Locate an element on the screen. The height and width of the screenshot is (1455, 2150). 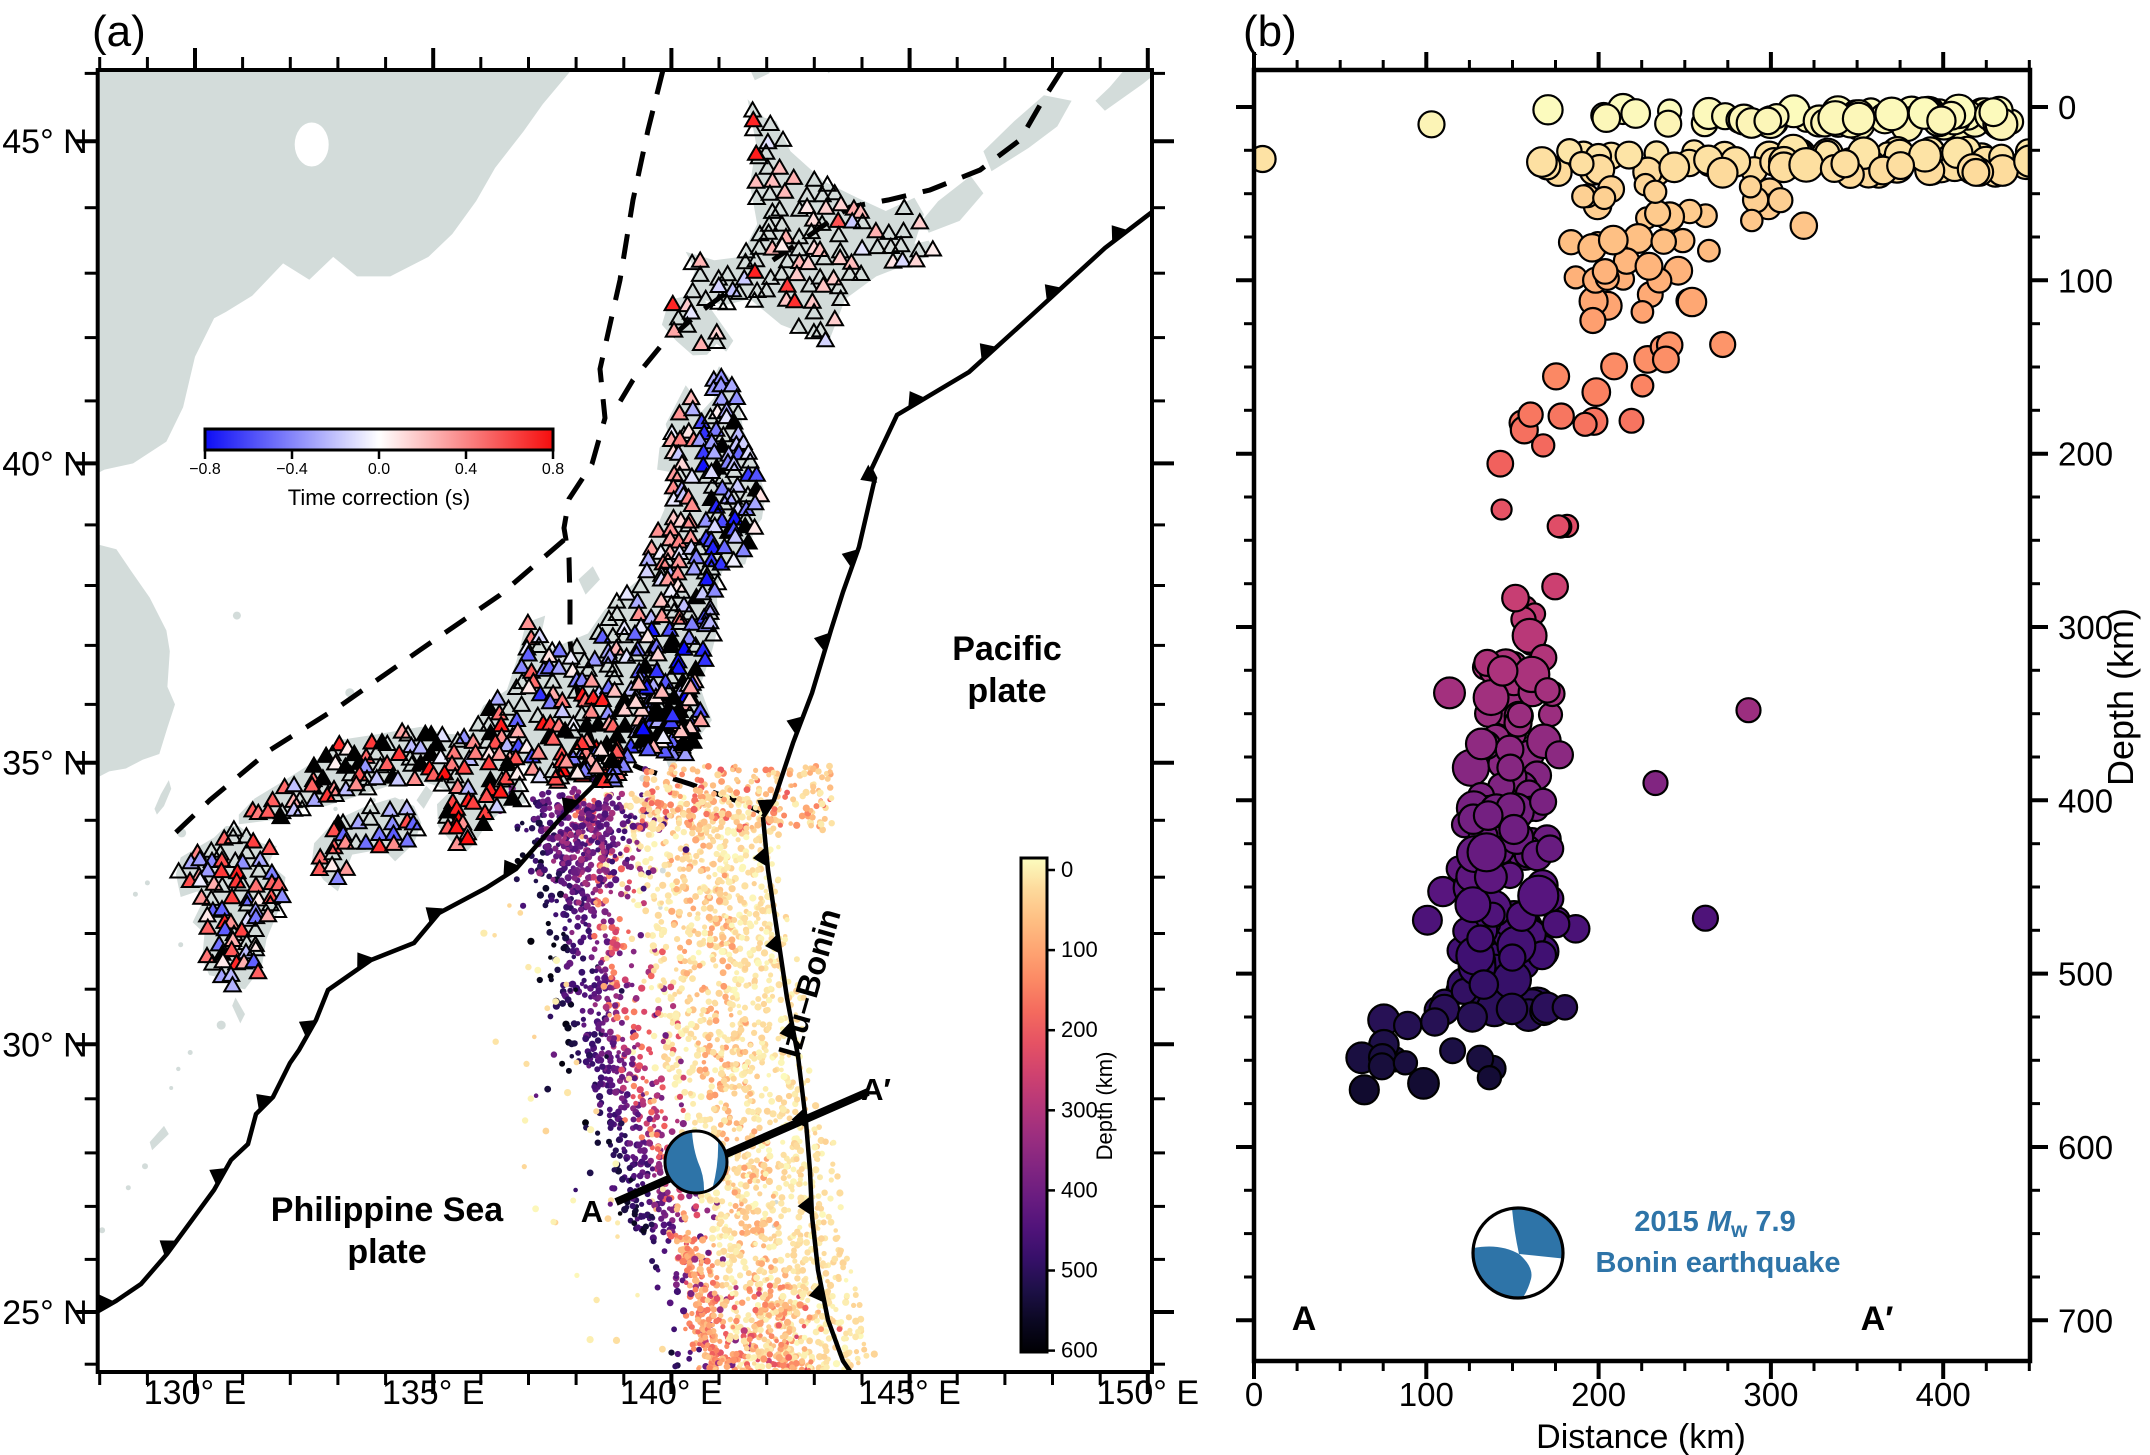
svg-text: (a) is located at coordinates (119, 31).